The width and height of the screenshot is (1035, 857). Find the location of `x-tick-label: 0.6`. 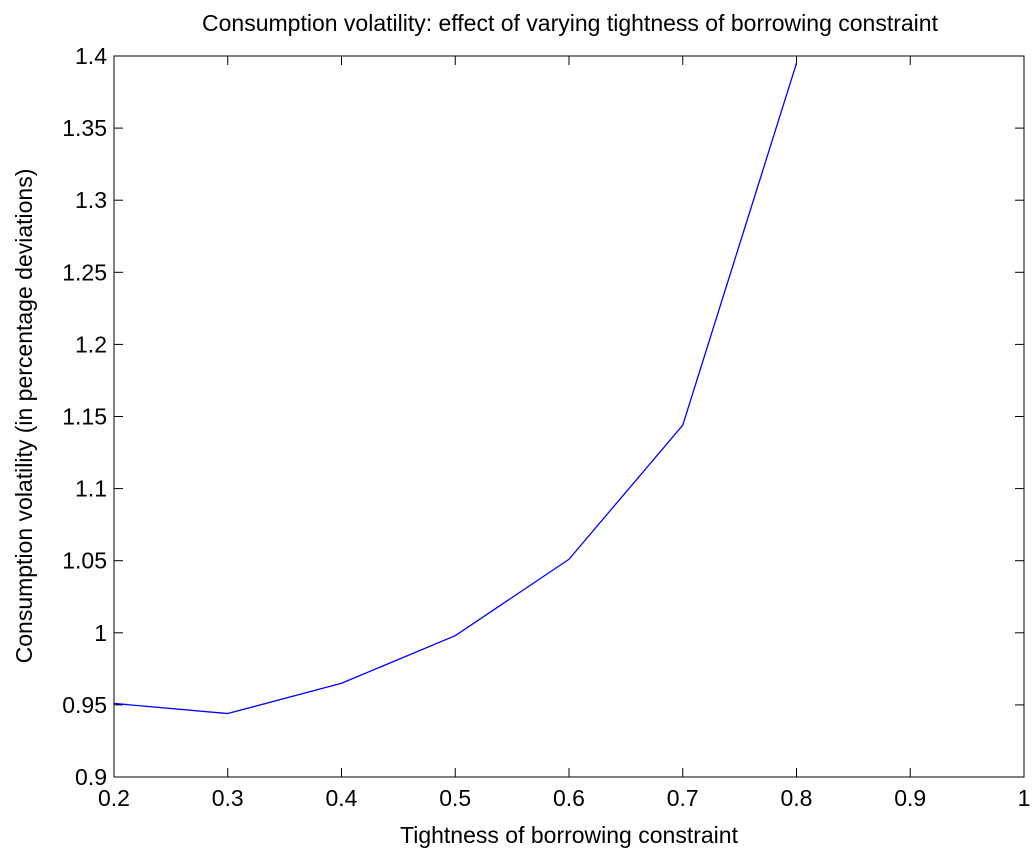

x-tick-label: 0.6 is located at coordinates (569, 798).